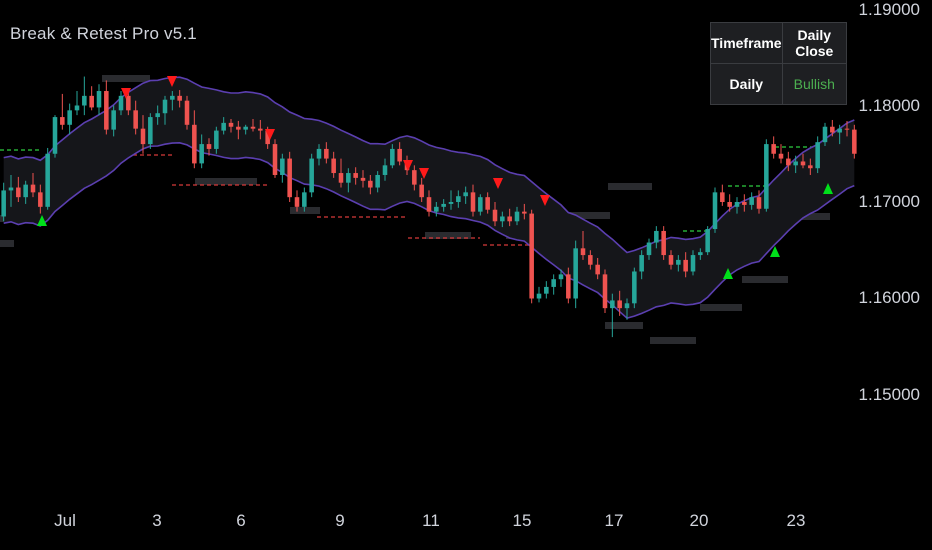 This screenshot has width=932, height=550. What do you see at coordinates (889, 297) in the screenshot?
I see `y-tick-label: 1.16000` at bounding box center [889, 297].